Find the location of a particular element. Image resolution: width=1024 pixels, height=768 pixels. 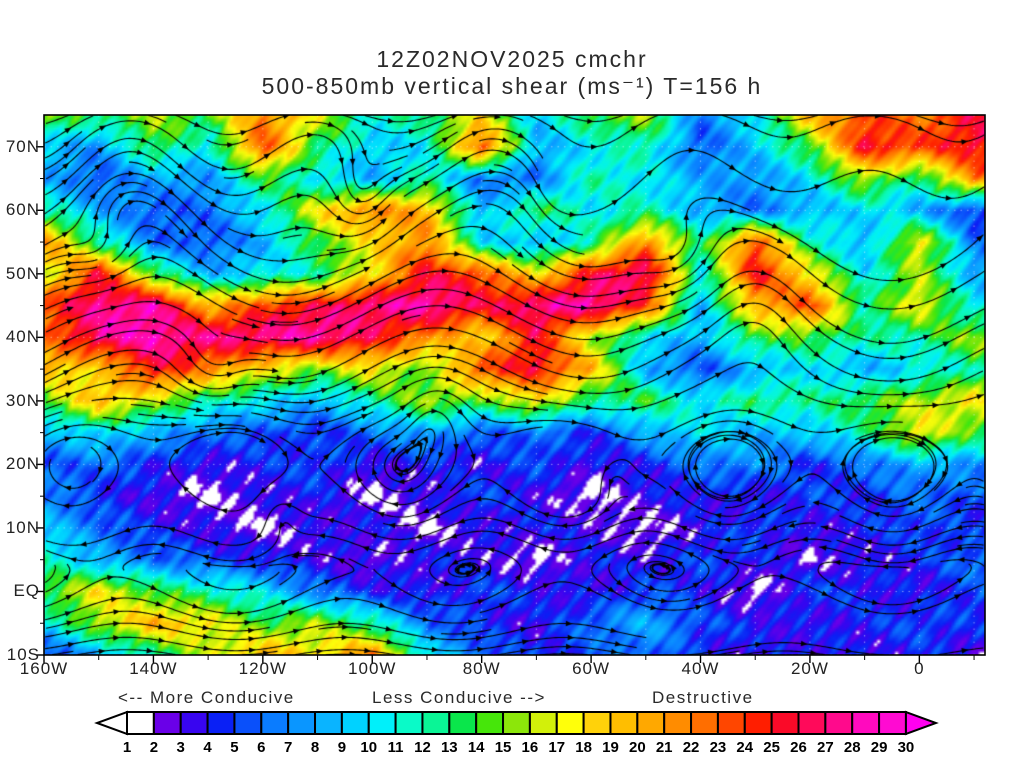

colorbar-boundary-label-18: 18 is located at coordinates (583, 747).